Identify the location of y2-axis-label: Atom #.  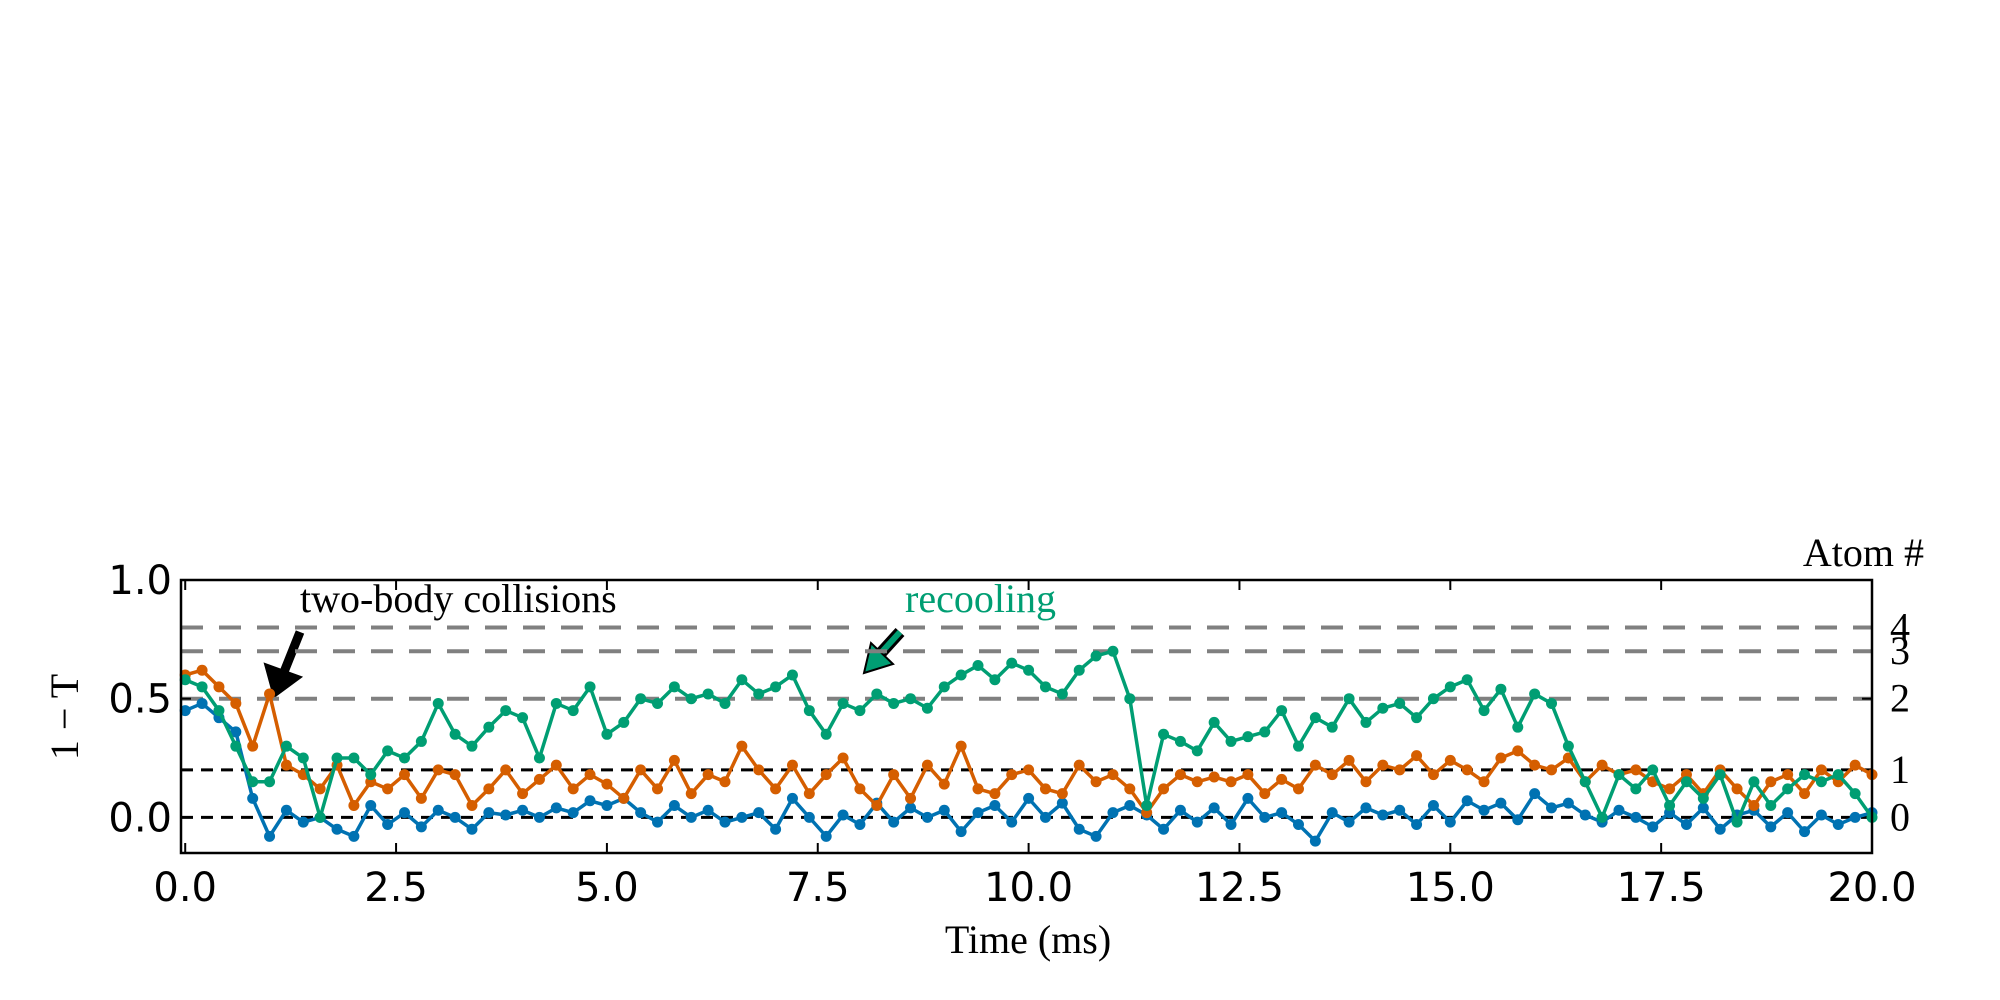
(1863, 552).